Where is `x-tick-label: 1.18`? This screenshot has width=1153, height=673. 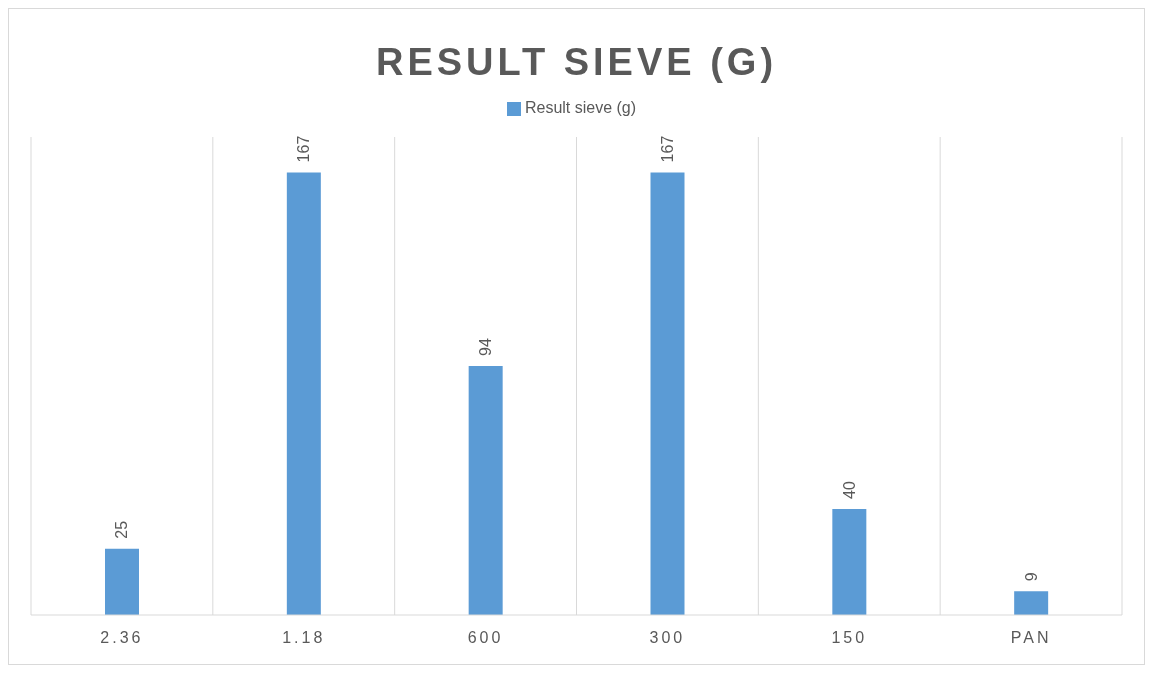
x-tick-label: 1.18 is located at coordinates (304, 637).